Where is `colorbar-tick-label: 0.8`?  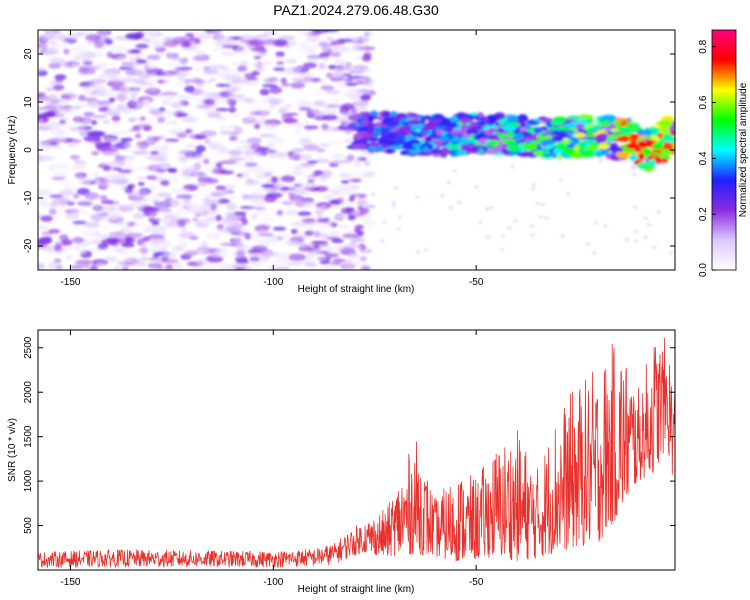 colorbar-tick-label: 0.8 is located at coordinates (703, 46).